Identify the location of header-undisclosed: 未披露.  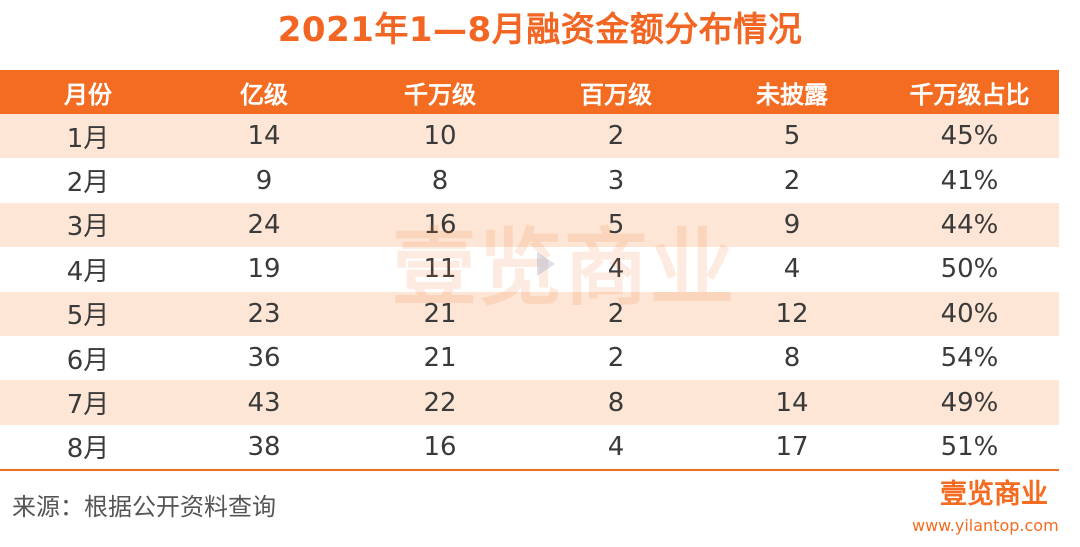
(792, 92).